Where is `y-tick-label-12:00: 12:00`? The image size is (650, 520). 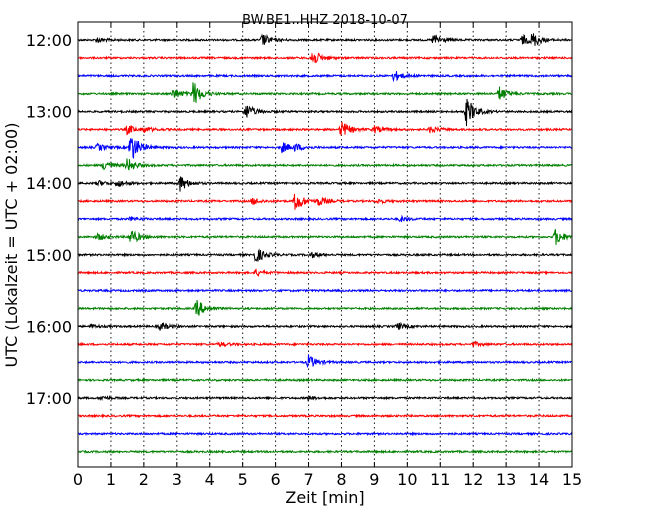 y-tick-label-12:00: 12:00 is located at coordinates (49, 40).